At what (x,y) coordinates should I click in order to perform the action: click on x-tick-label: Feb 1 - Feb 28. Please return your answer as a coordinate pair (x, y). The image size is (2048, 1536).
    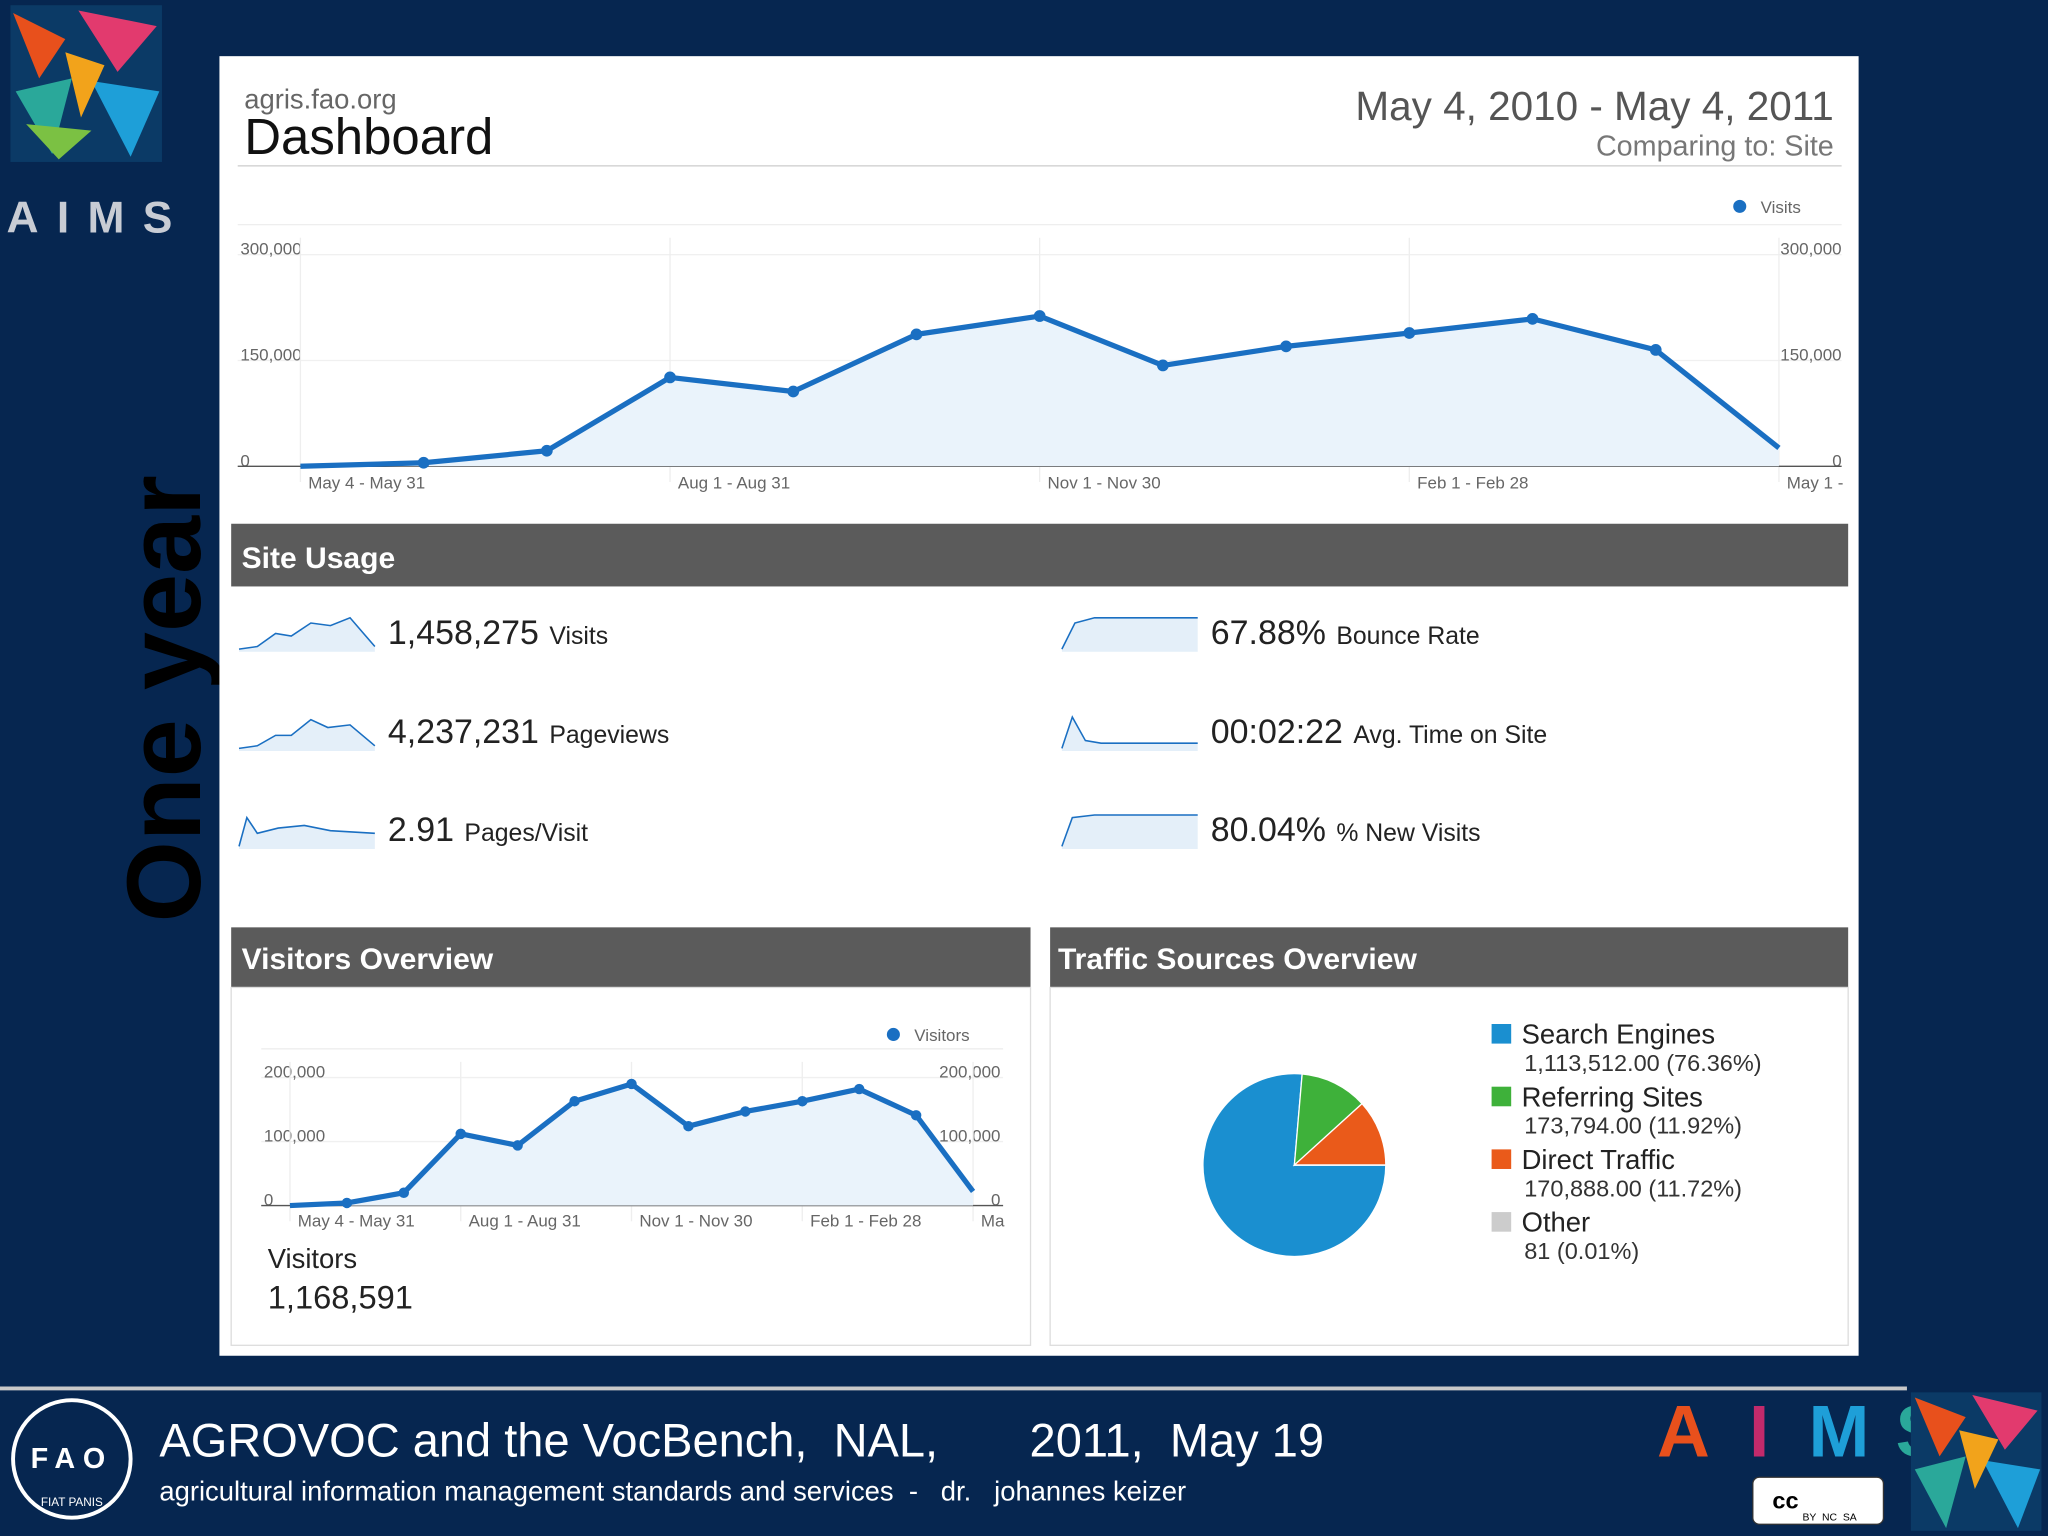
    Looking at the image, I should click on (1472, 482).